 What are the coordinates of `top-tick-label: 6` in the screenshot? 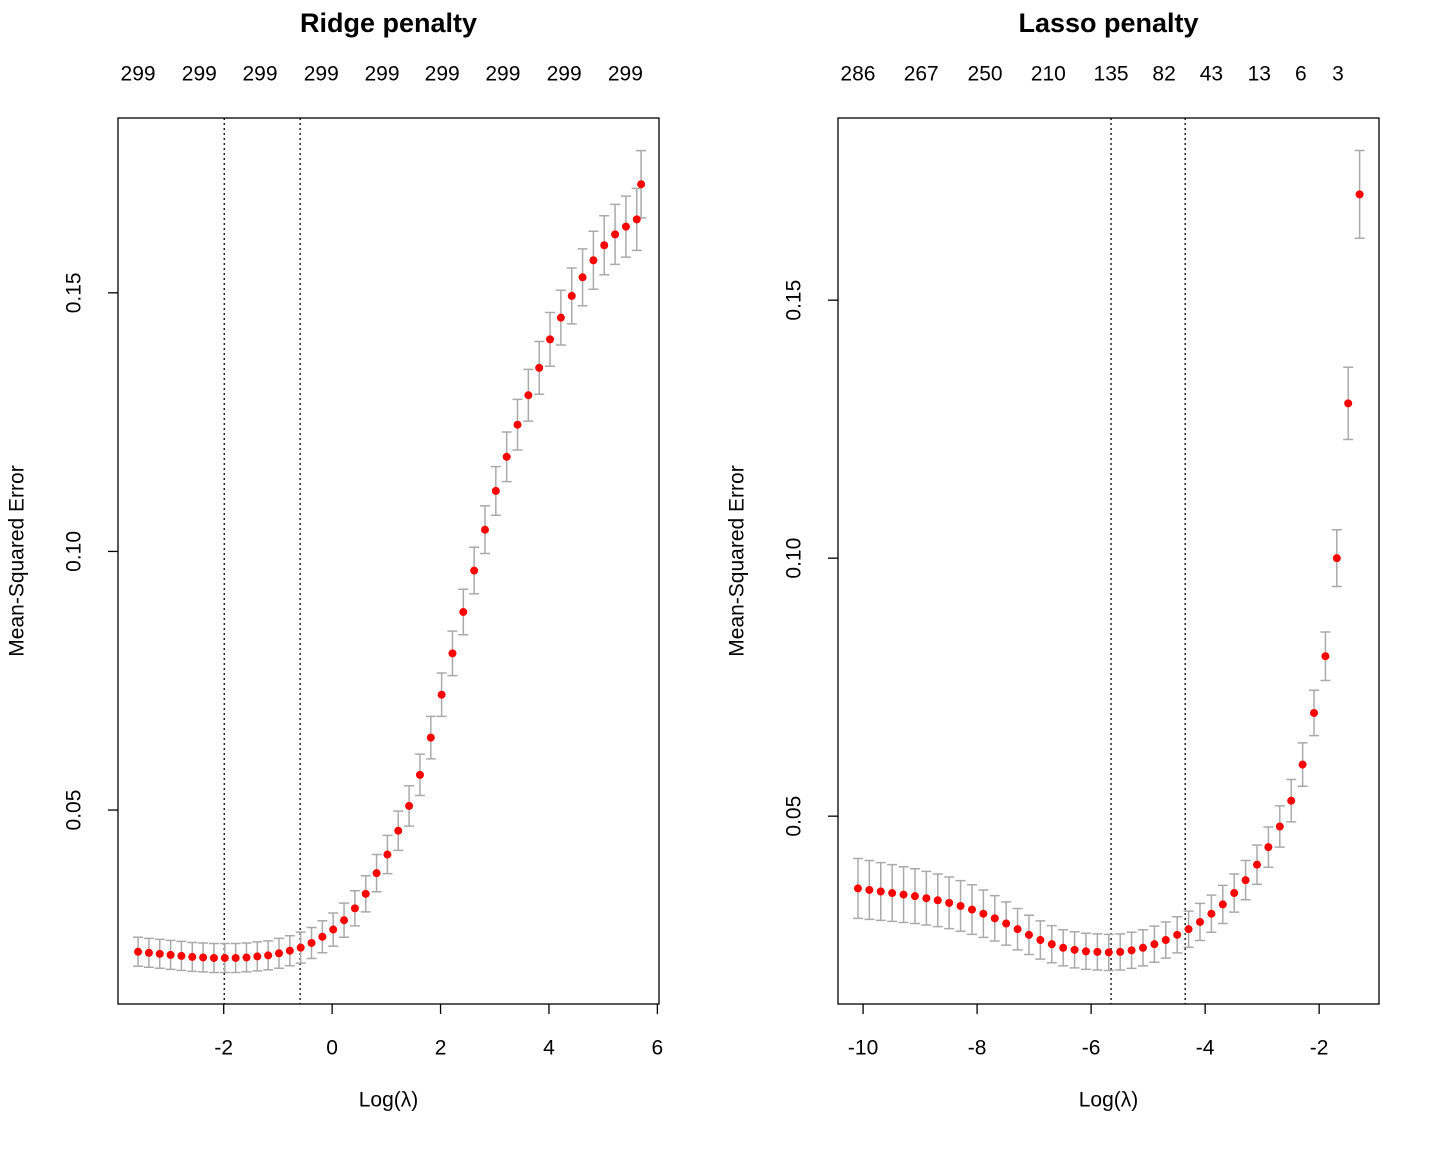 It's located at (1301, 74).